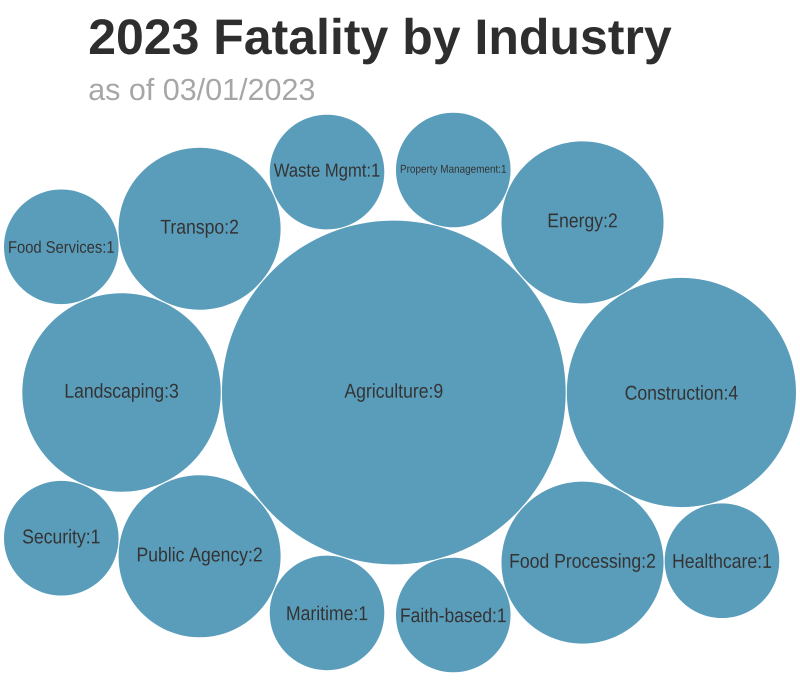 The height and width of the screenshot is (693, 800). Describe the element at coordinates (715, 560) in the screenshot. I see `category-label: Healthcare` at that location.